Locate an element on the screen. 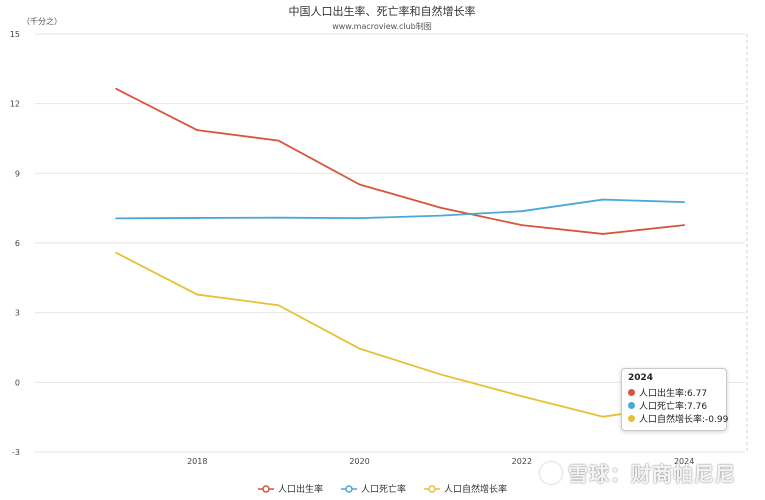 This screenshot has height=500, width=765. x-tick-label: 2018 is located at coordinates (197, 461).